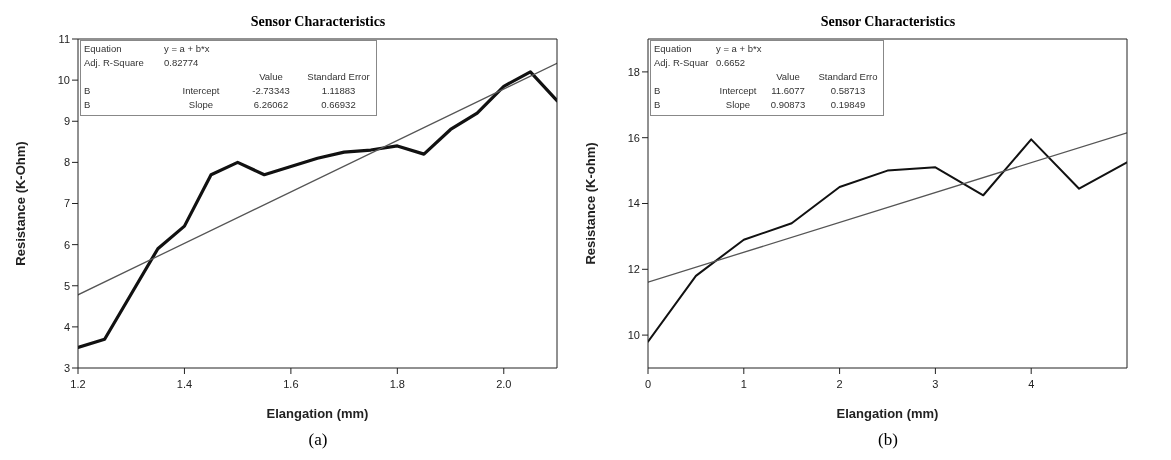 This screenshot has height=460, width=1171. I want to click on annotation: Standard Erro, so click(848, 76).